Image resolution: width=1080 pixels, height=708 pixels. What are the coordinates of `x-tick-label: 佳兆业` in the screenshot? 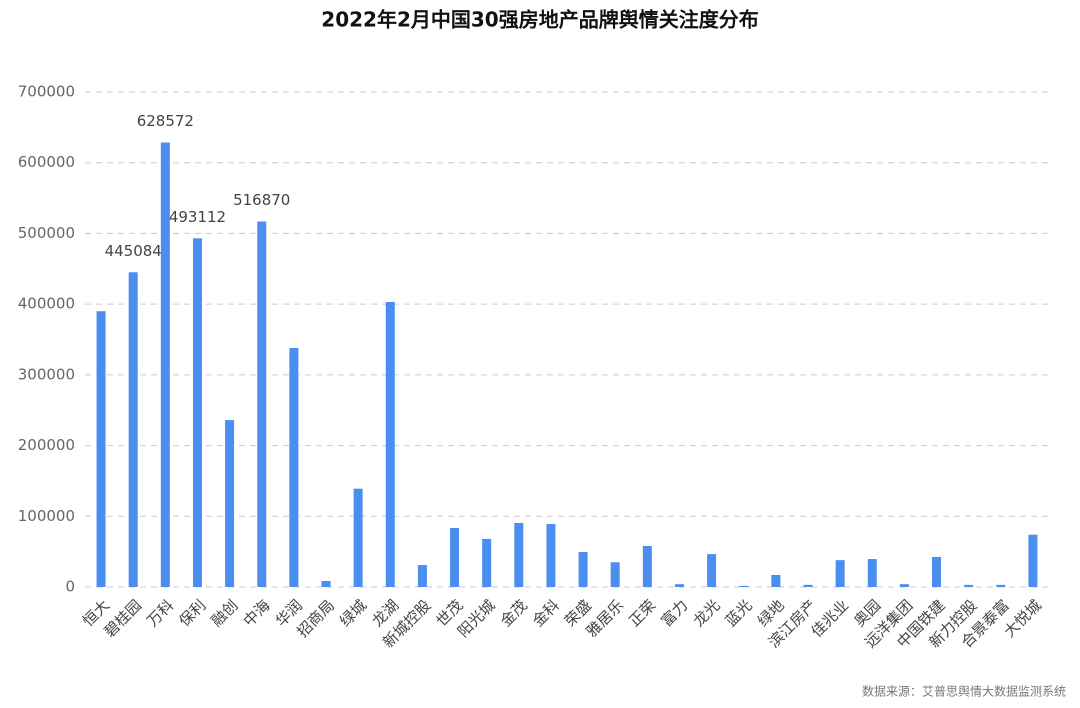 It's located at (830, 618).